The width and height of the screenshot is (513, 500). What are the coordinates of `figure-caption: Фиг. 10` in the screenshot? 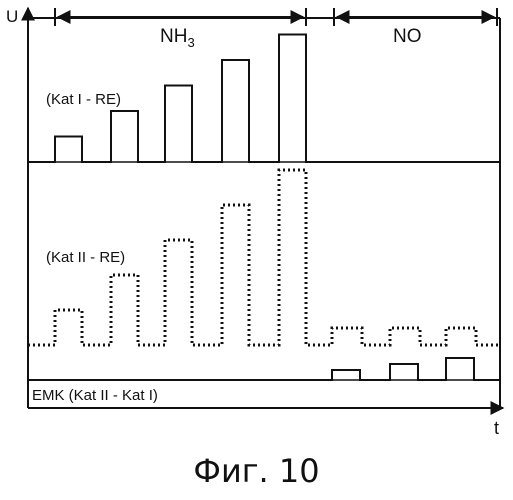 It's located at (256, 471).